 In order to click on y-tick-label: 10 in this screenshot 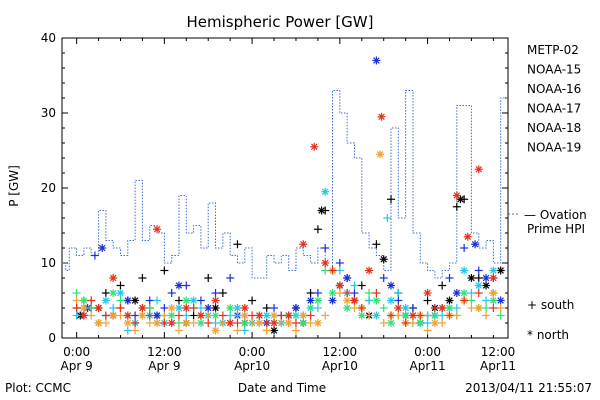, I will do `click(48, 263)`.